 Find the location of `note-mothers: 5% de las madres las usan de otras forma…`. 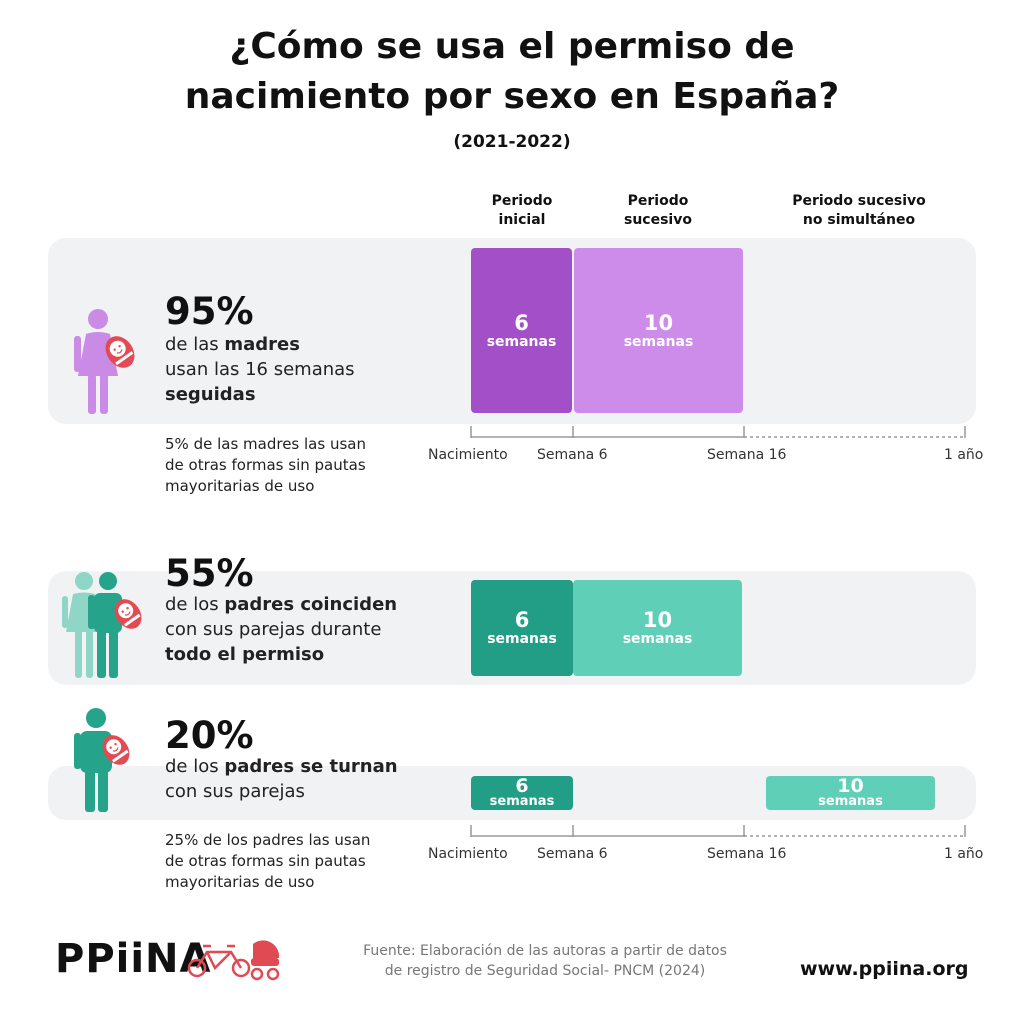

note-mothers: 5% de las madres las usan de otras forma… is located at coordinates (265, 465).